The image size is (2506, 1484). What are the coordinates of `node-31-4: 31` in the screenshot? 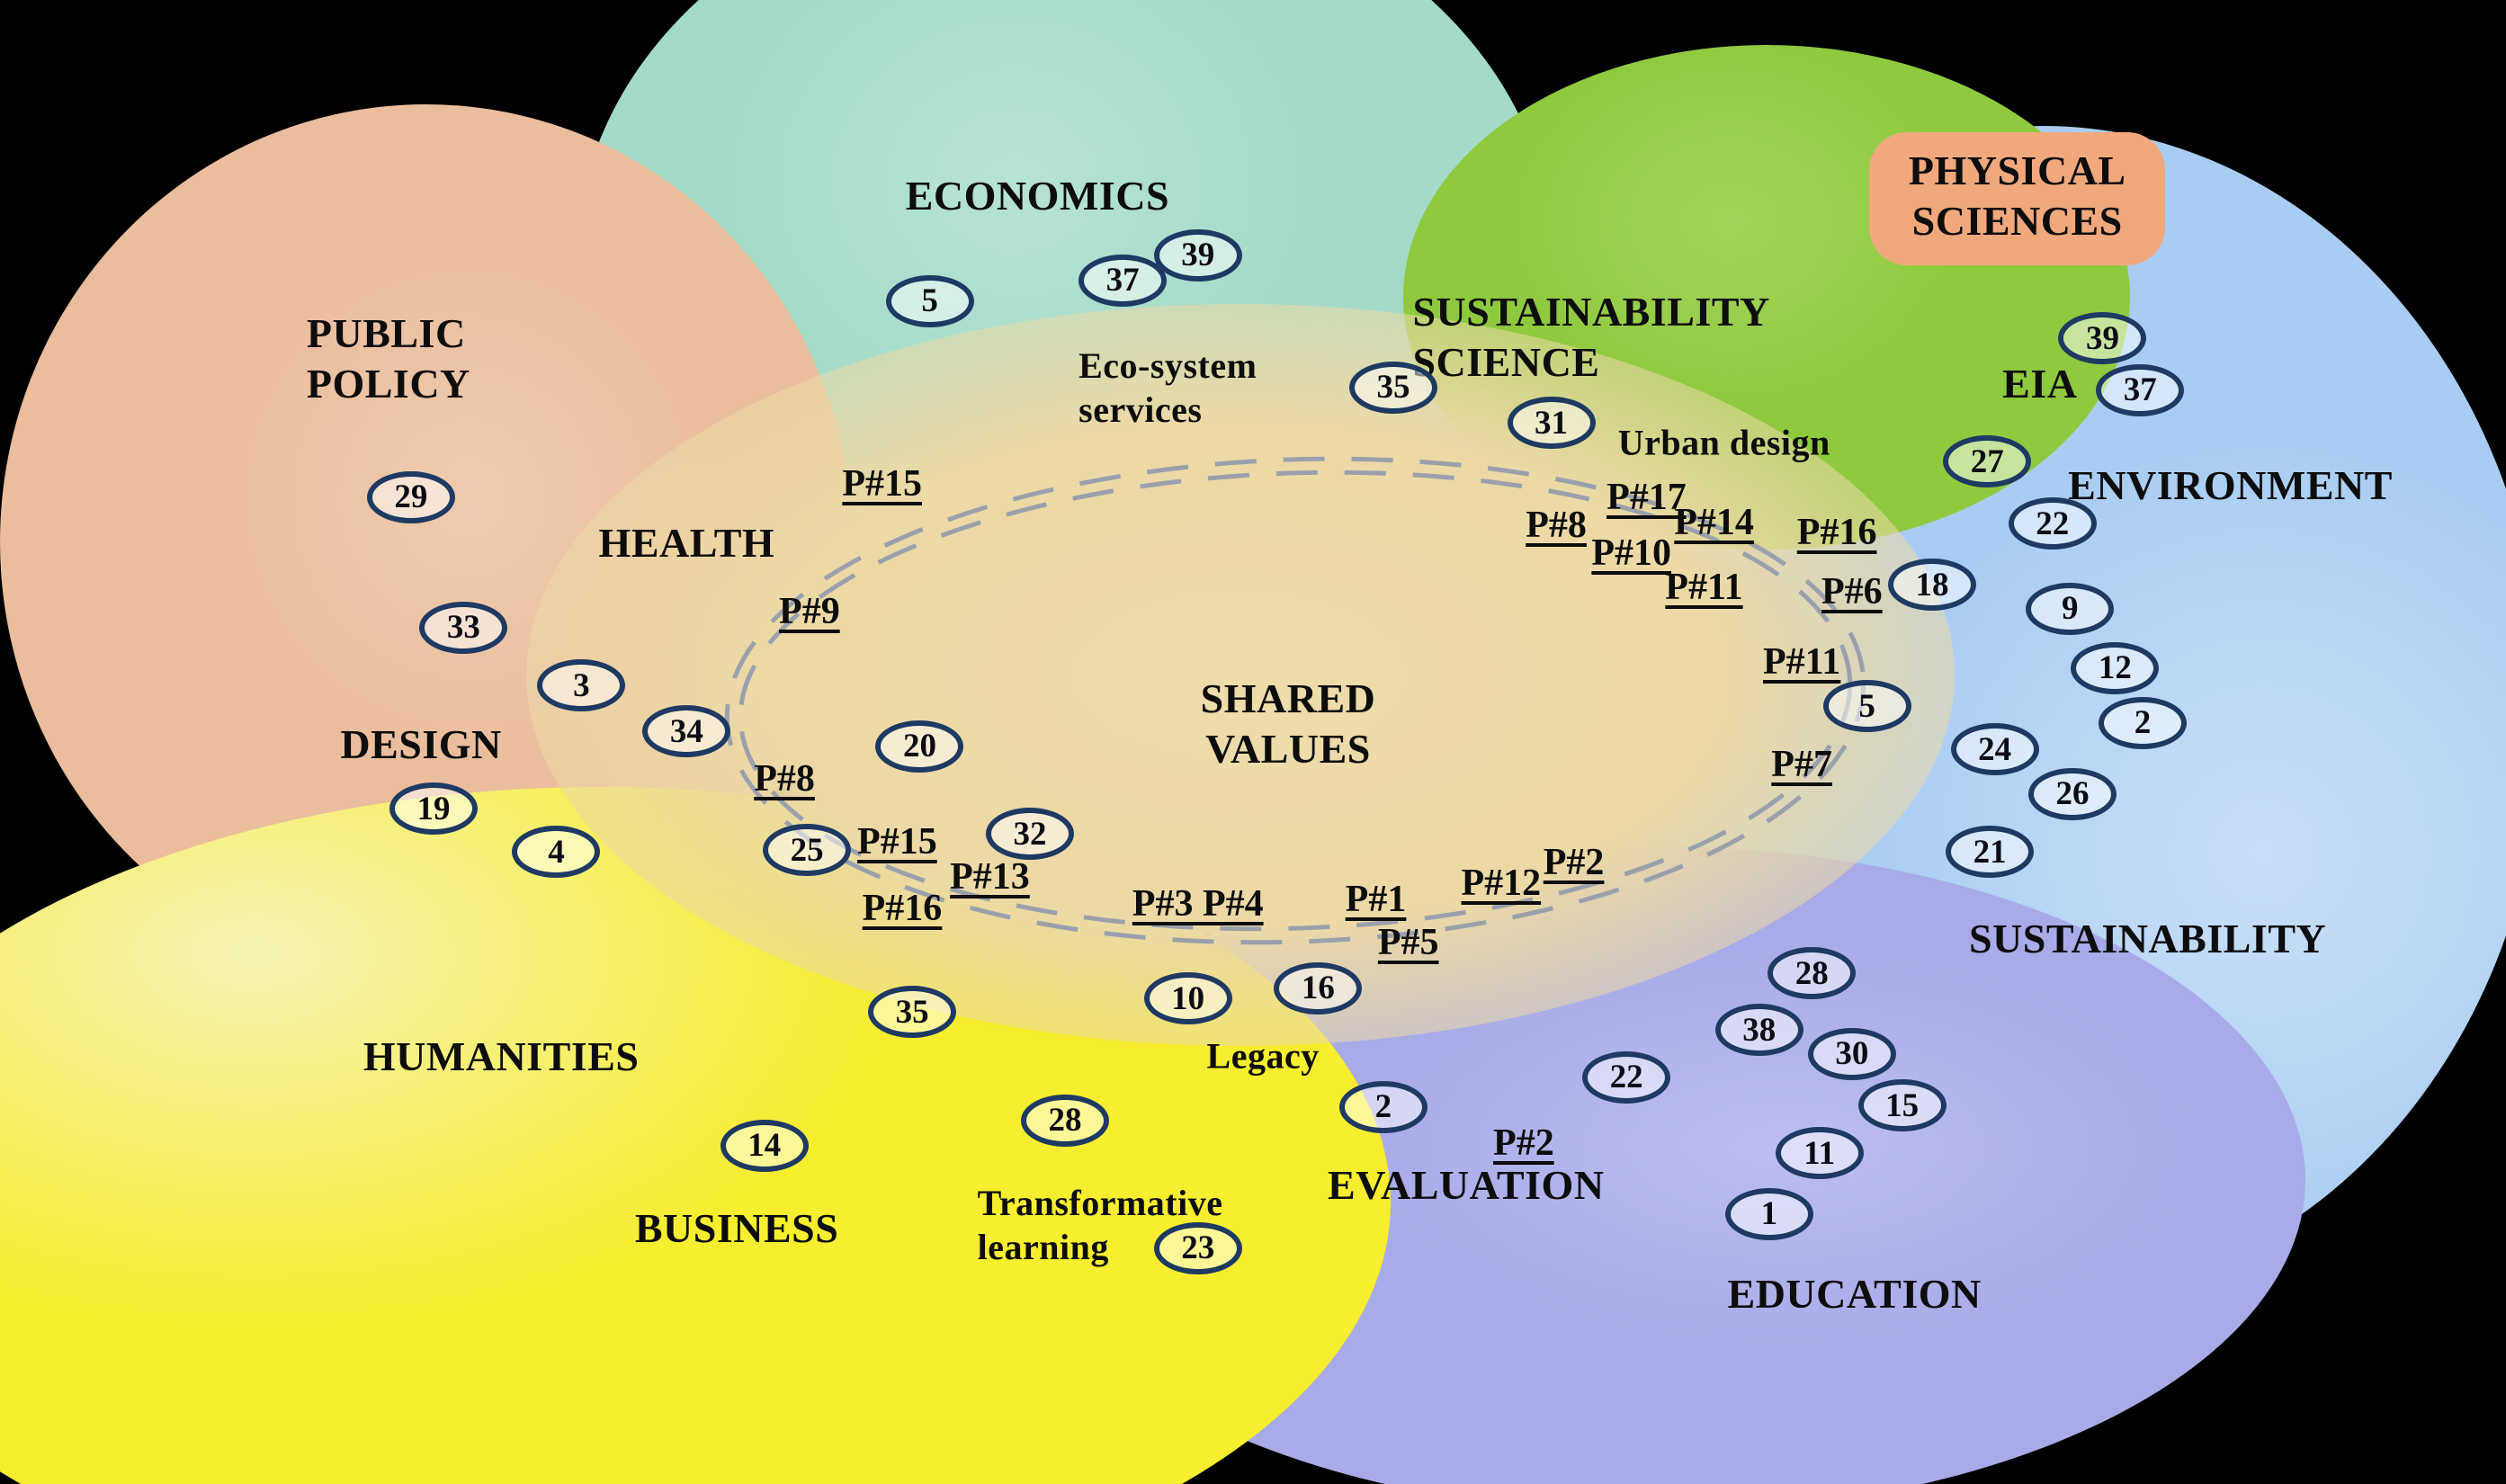 It's located at (1551, 423).